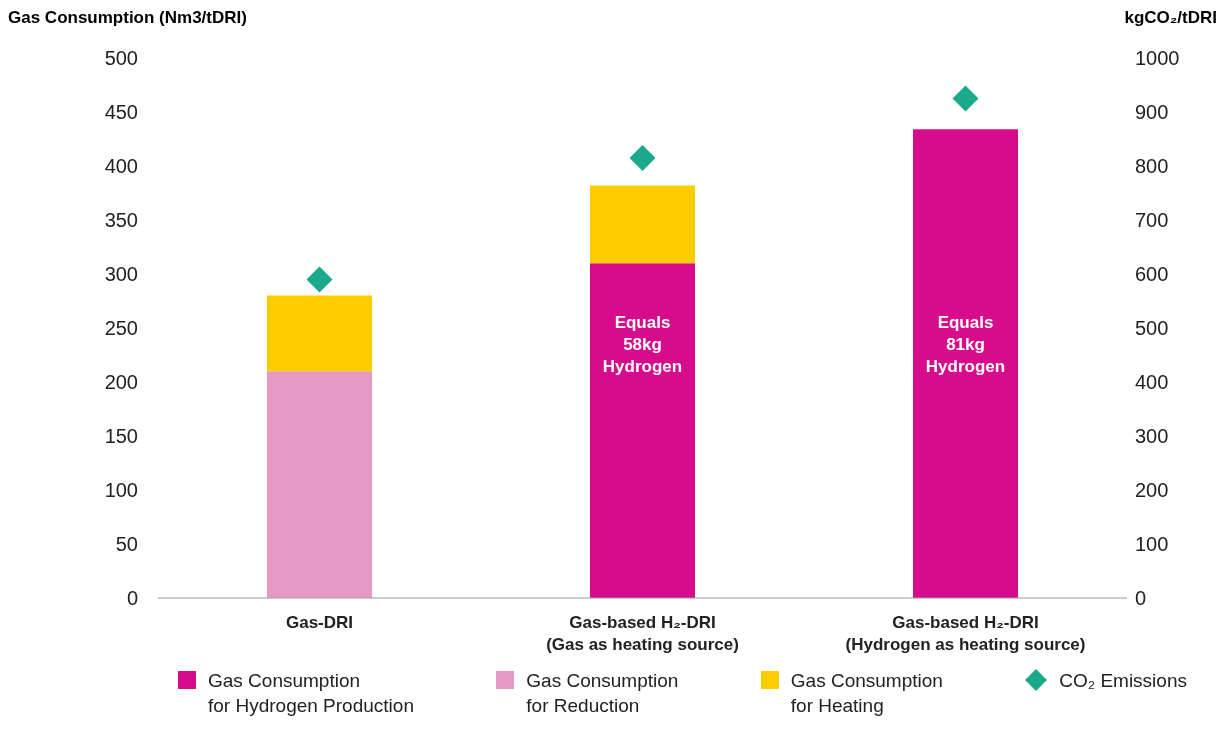 The image size is (1225, 729). Describe the element at coordinates (1152, 220) in the screenshot. I see `y2-tick-label: 700` at that location.